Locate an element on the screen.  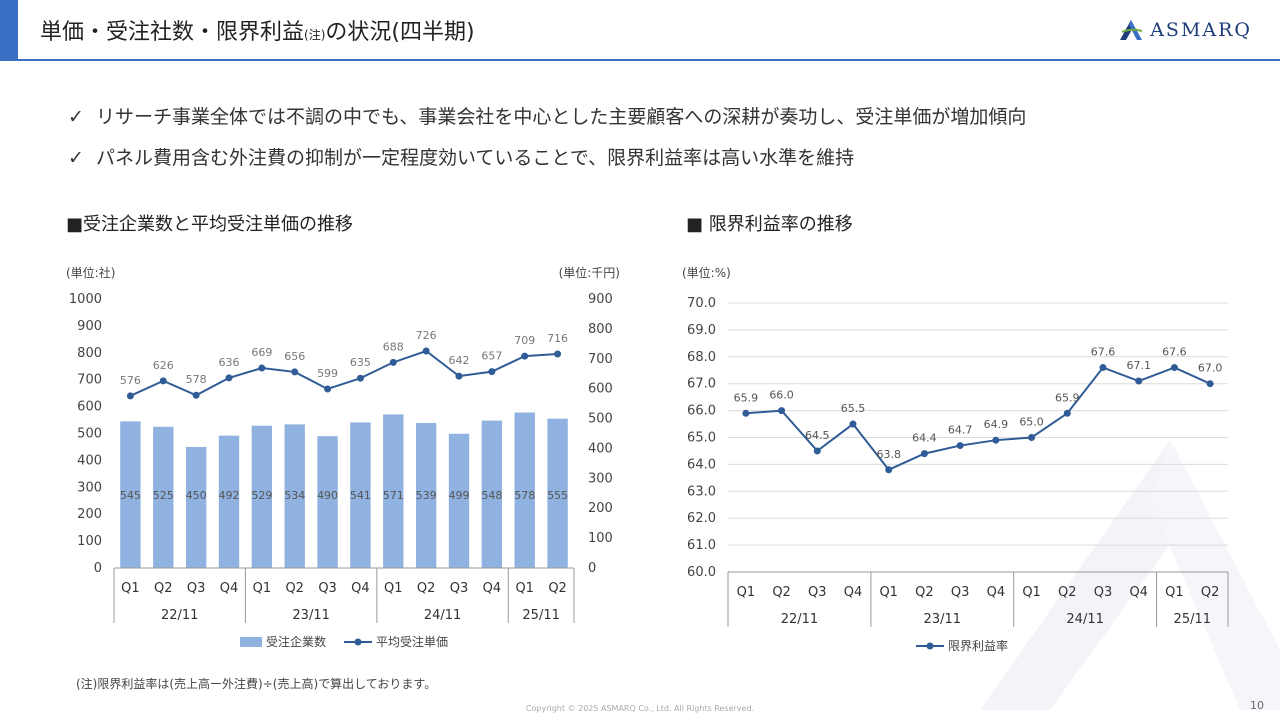
right-axis-tick: 500 is located at coordinates (600, 419).